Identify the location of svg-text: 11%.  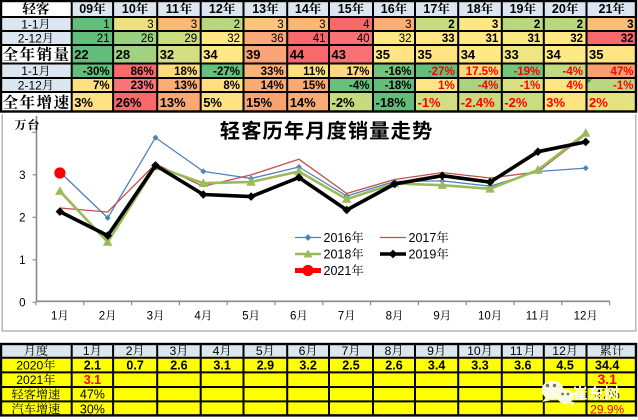
(314, 72).